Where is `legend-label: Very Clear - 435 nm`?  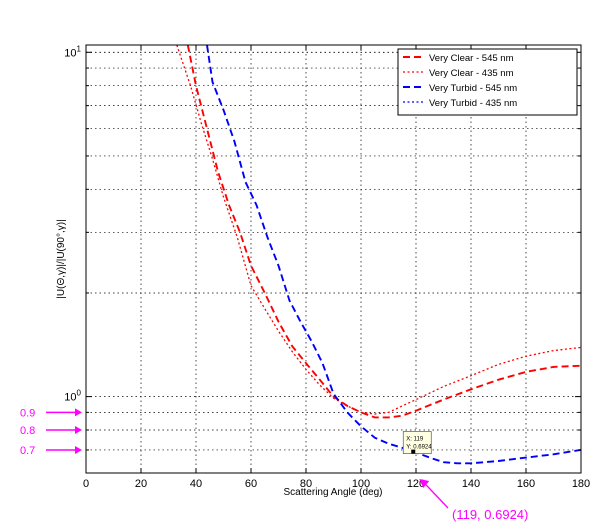
legend-label: Very Clear - 435 nm is located at coordinates (471, 73).